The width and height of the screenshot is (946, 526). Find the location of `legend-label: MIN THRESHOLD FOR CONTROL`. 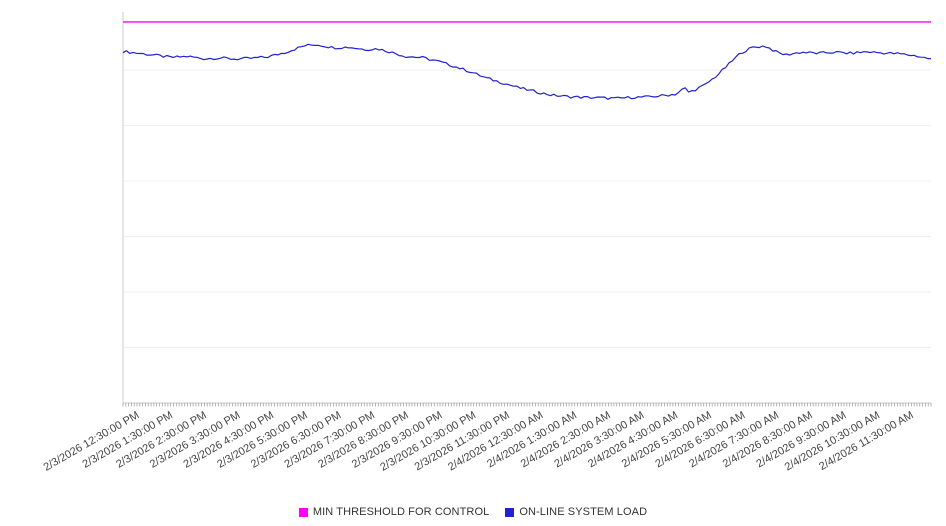

legend-label: MIN THRESHOLD FOR CONTROL is located at coordinates (401, 512).